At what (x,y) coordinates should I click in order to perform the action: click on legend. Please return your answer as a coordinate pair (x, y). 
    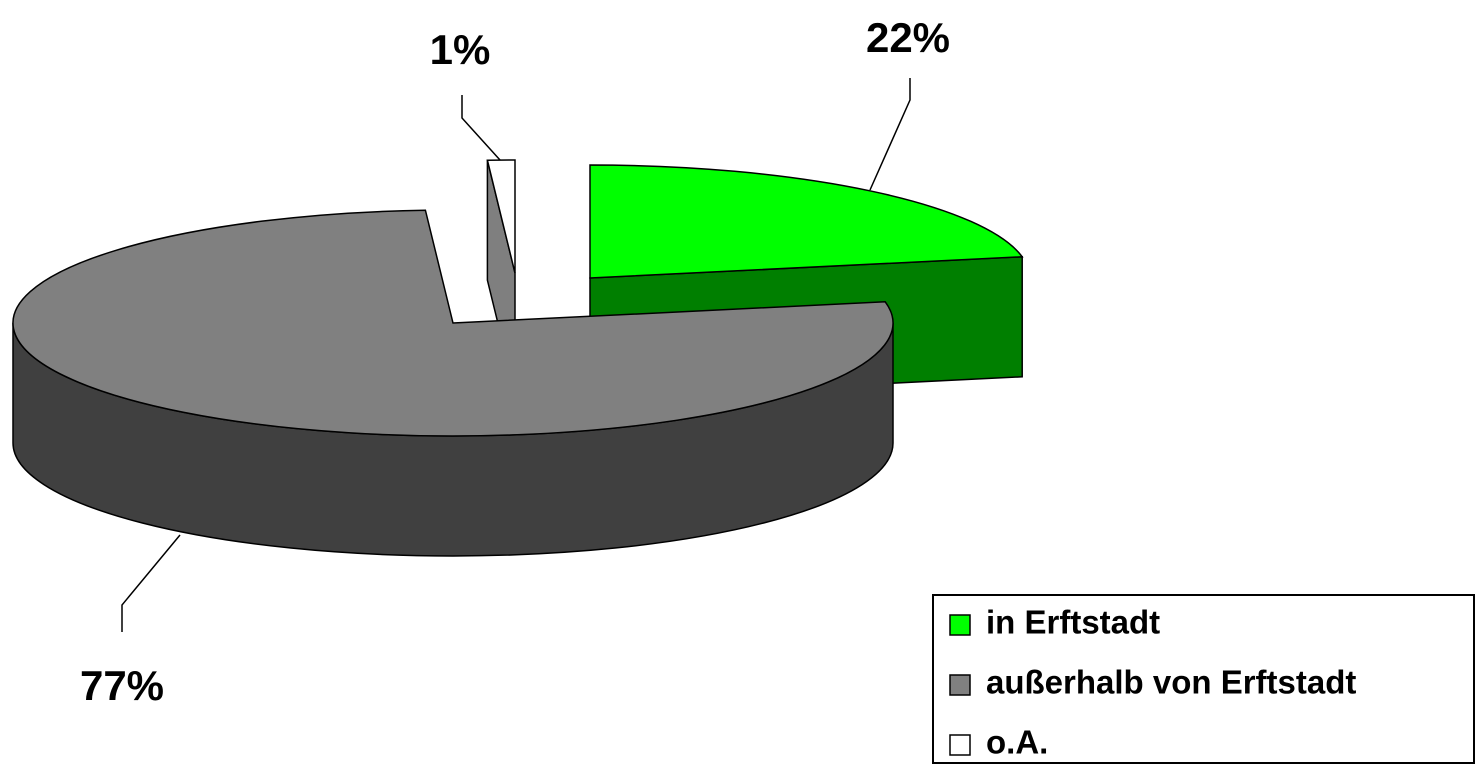
    Looking at the image, I should click on (1203, 679).